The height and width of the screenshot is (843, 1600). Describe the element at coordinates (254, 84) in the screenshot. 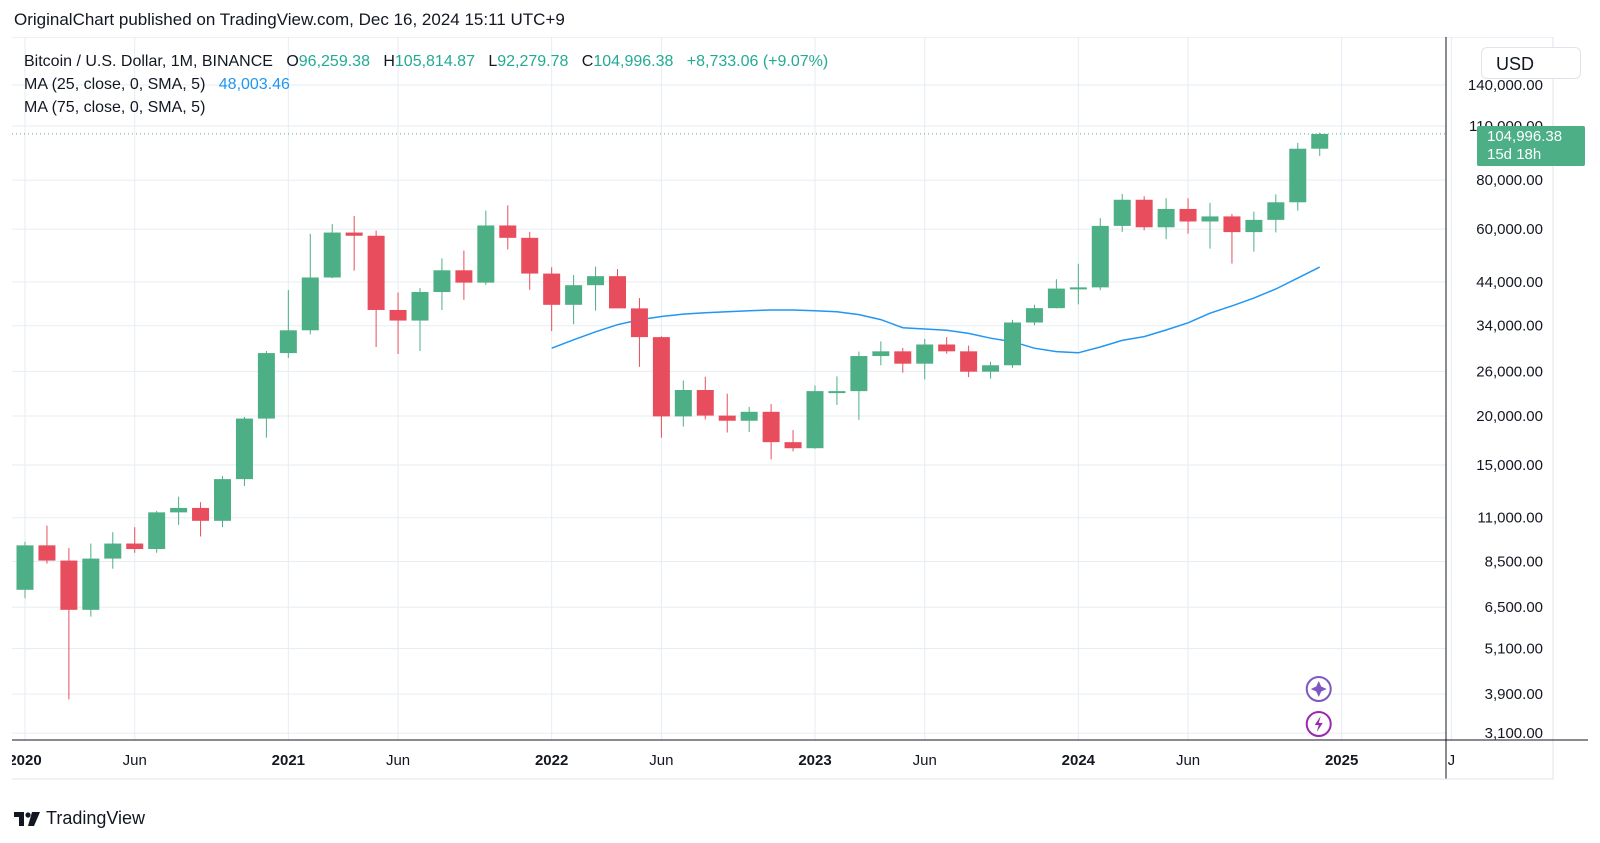

I see `legend-ma25-value: 48,003.46` at that location.